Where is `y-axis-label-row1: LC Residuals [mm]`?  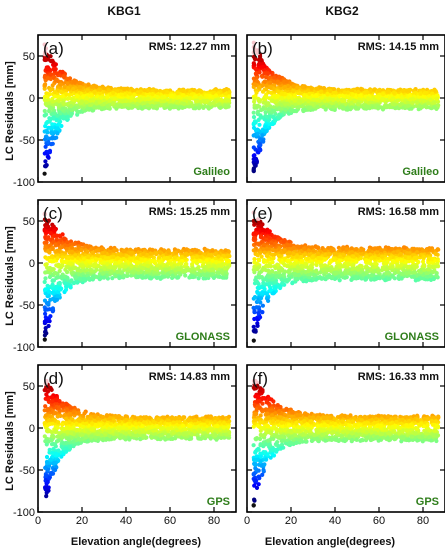 y-axis-label-row1: LC Residuals [mm] is located at coordinates (10, 111).